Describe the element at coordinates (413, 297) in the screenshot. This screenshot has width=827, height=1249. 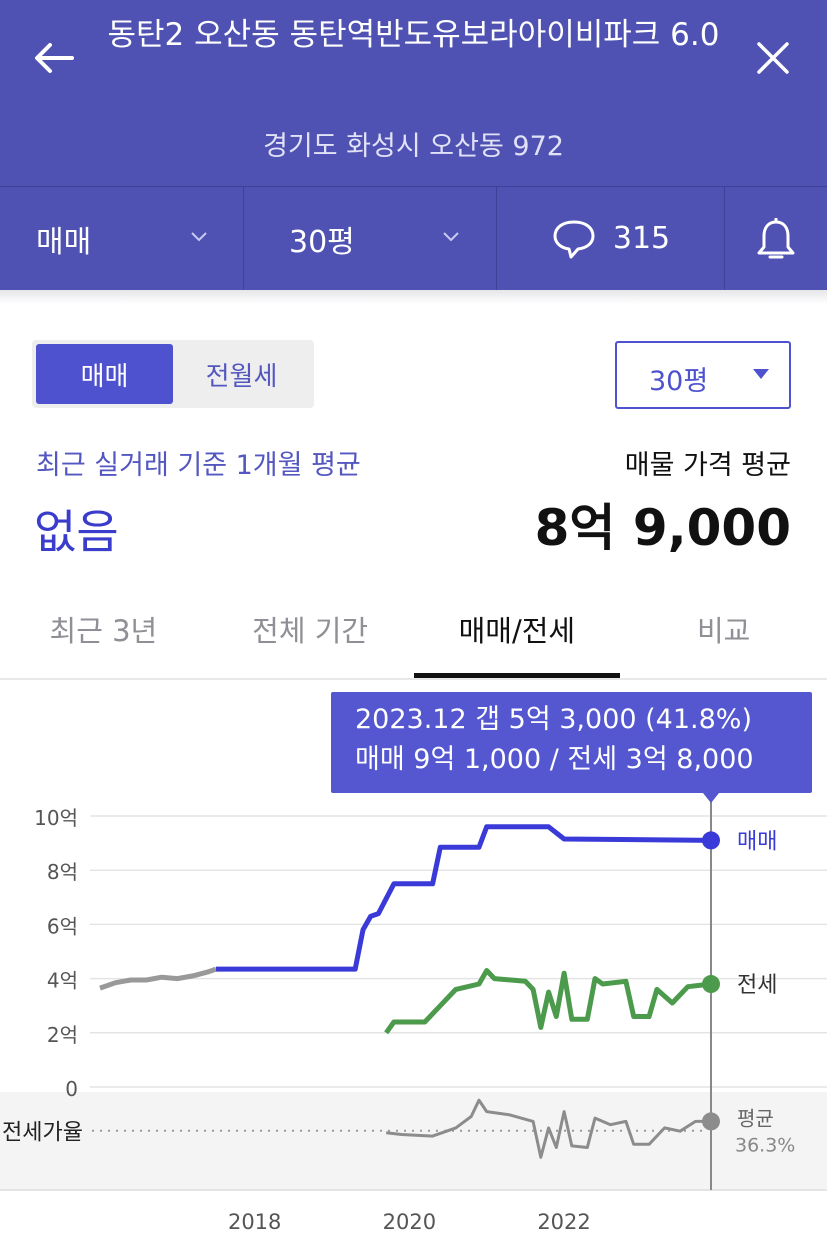
I see `header-shadow` at that location.